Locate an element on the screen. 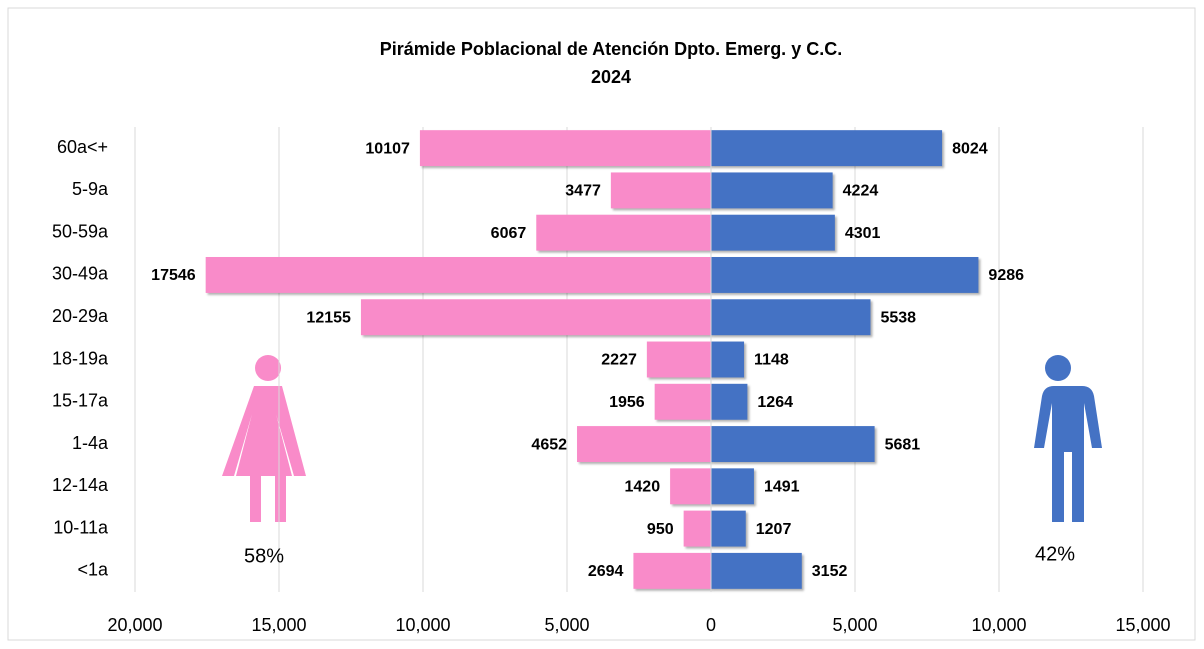 Image resolution: width=1204 pixels, height=649 pixels. data-label: 6067 is located at coordinates (509, 233).